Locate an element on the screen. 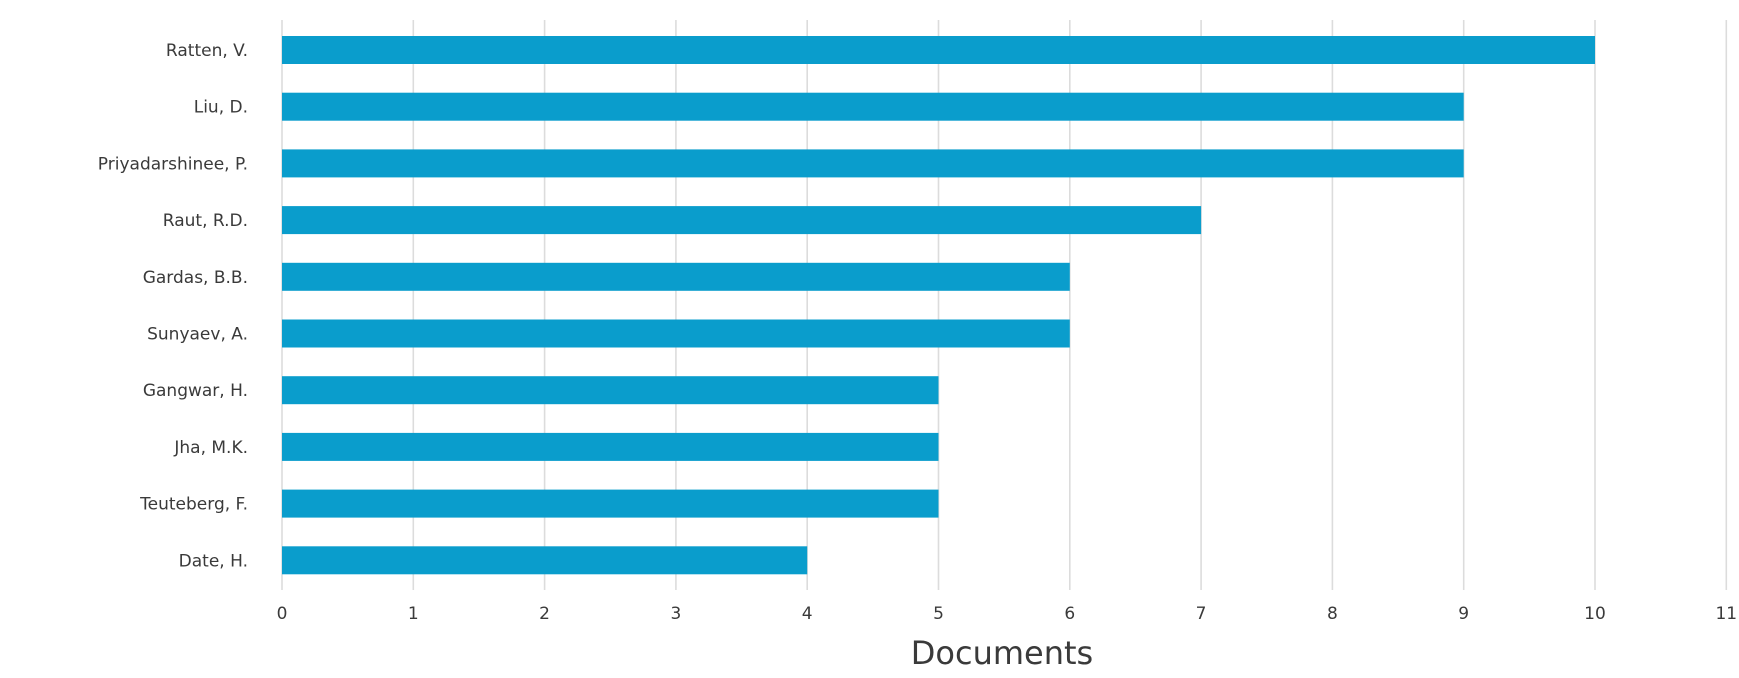  x-tick-label-11: 11 is located at coordinates (1726, 614).